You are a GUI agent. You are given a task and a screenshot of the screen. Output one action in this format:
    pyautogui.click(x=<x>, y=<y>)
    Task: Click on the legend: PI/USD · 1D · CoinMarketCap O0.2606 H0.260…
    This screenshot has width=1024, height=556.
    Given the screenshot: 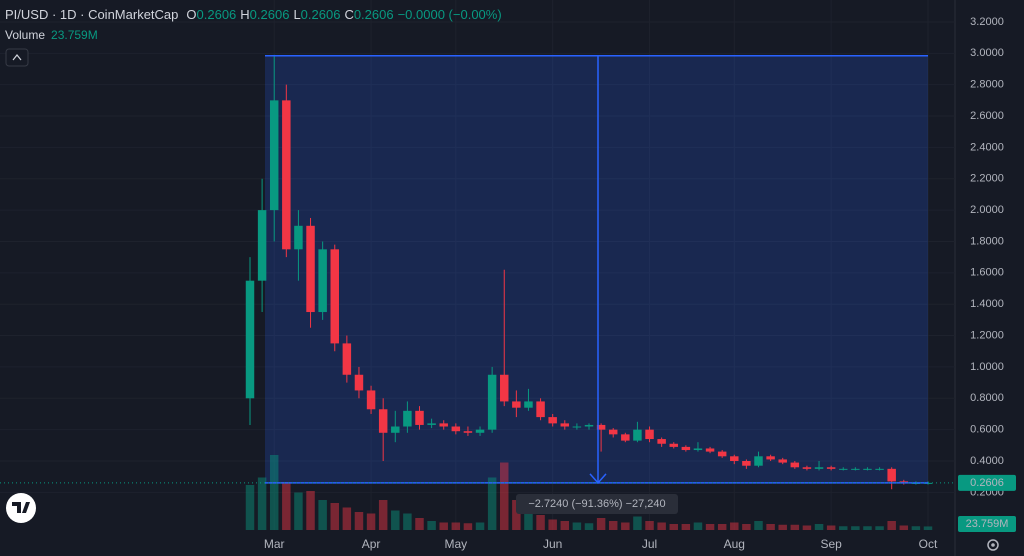 What is the action you would take?
    pyautogui.click(x=253, y=14)
    